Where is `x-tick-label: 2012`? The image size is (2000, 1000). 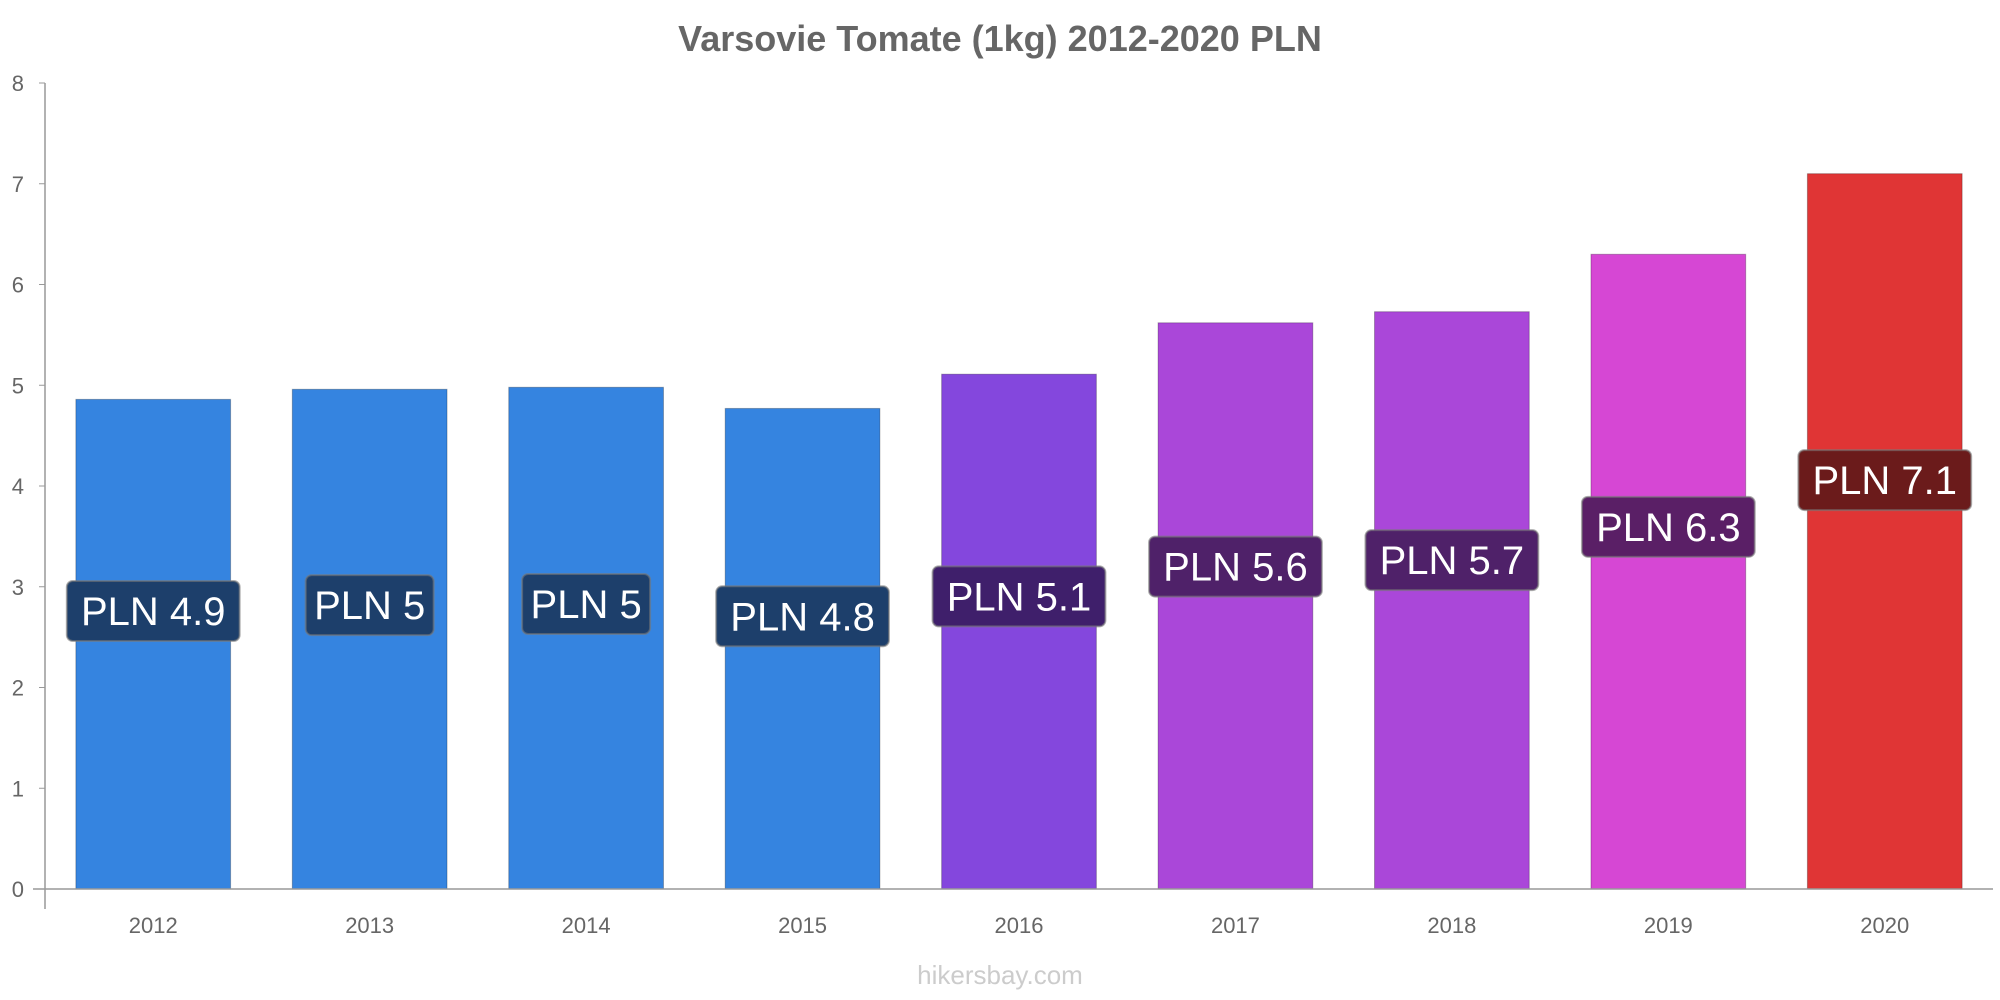 x-tick-label: 2012 is located at coordinates (153, 925).